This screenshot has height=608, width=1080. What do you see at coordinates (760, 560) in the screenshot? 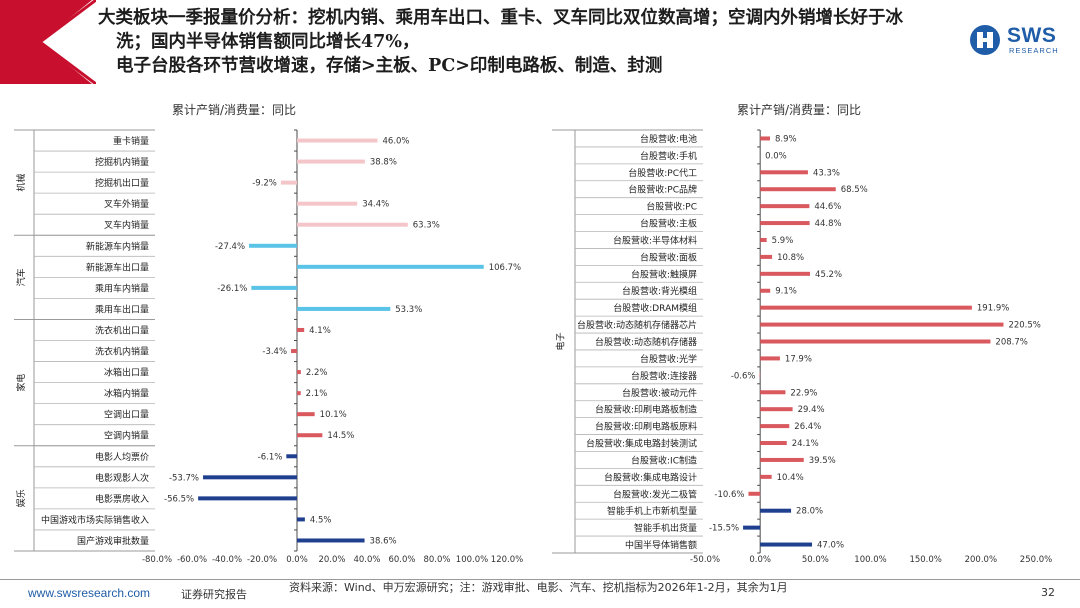
I see `right-x-tick-label: 0.0%` at bounding box center [760, 560].